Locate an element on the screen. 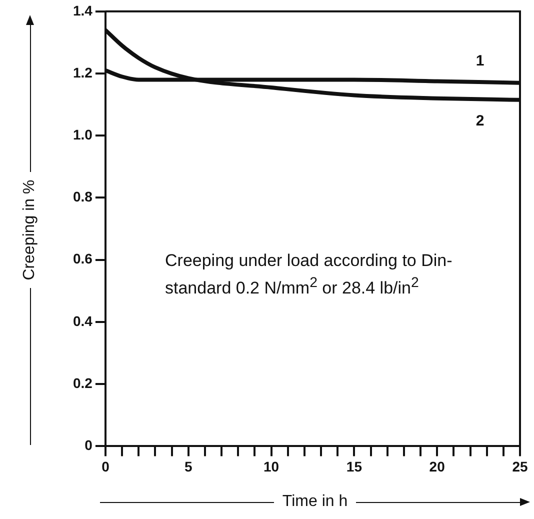  y-tick-label: 0.8 is located at coordinates (82, 196).